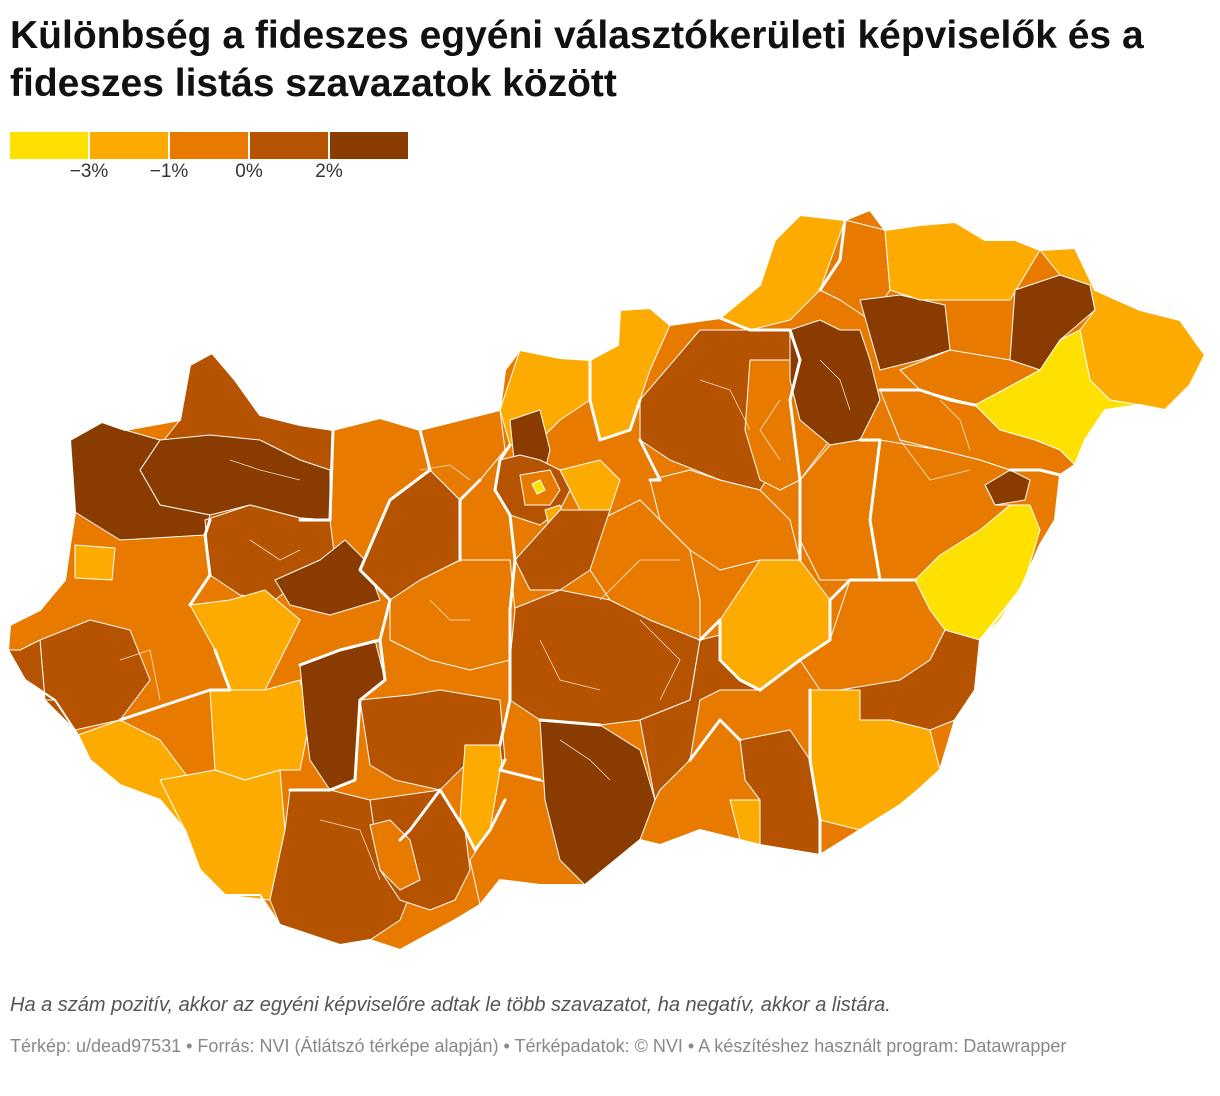  What do you see at coordinates (329, 171) in the screenshot?
I see `legend-tick-4: 2%` at bounding box center [329, 171].